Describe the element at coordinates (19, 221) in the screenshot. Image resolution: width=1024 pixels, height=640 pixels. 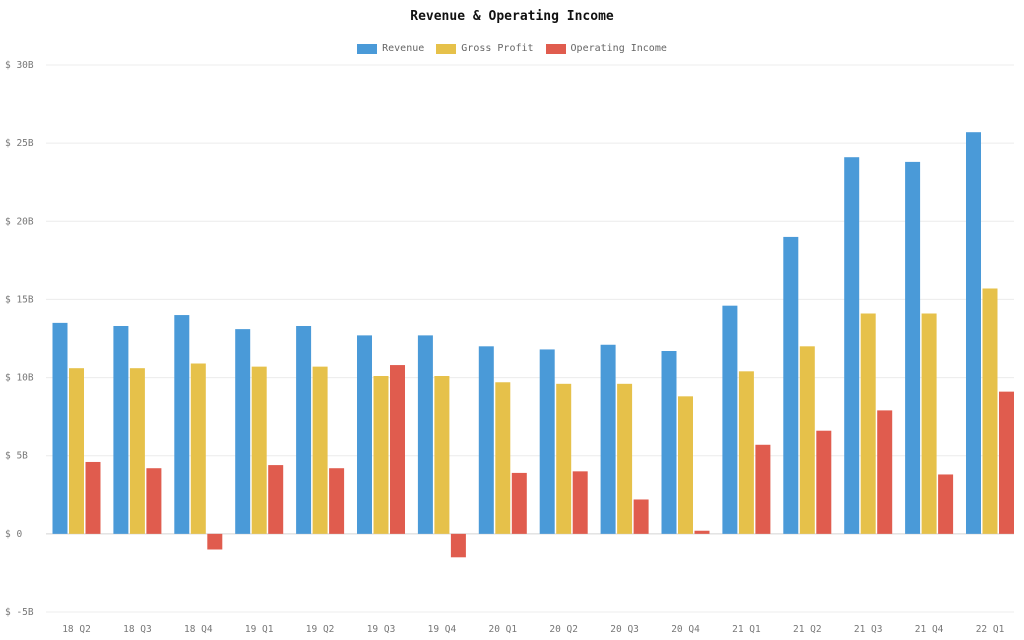
I see `y-tick-label: $ 20B` at that location.